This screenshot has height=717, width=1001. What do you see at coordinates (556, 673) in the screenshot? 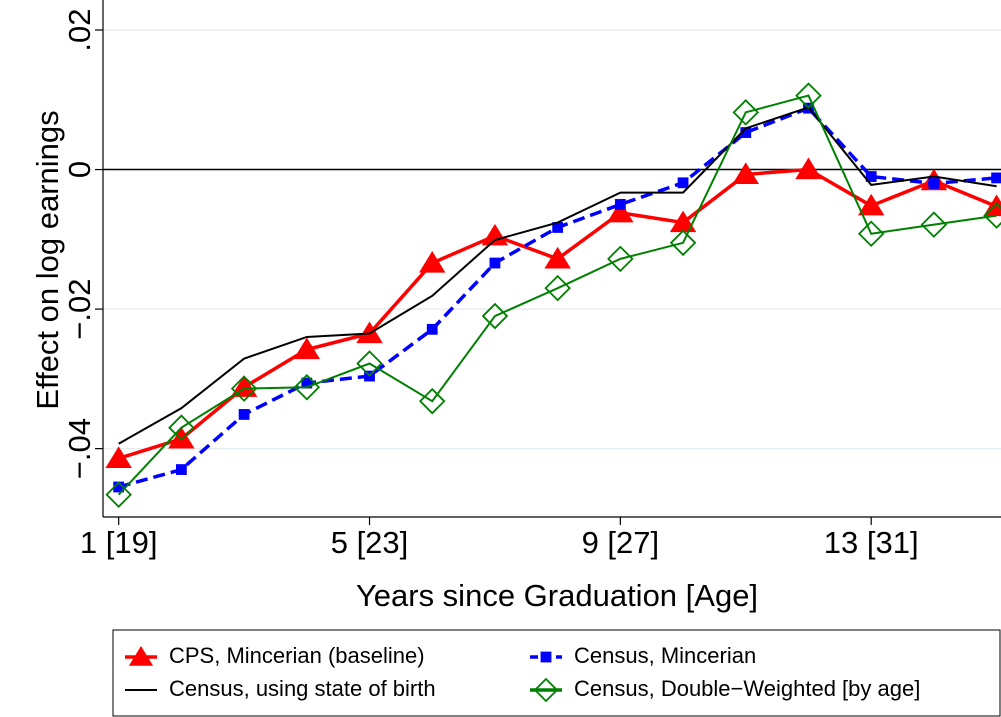
I see `legend-box` at bounding box center [556, 673].